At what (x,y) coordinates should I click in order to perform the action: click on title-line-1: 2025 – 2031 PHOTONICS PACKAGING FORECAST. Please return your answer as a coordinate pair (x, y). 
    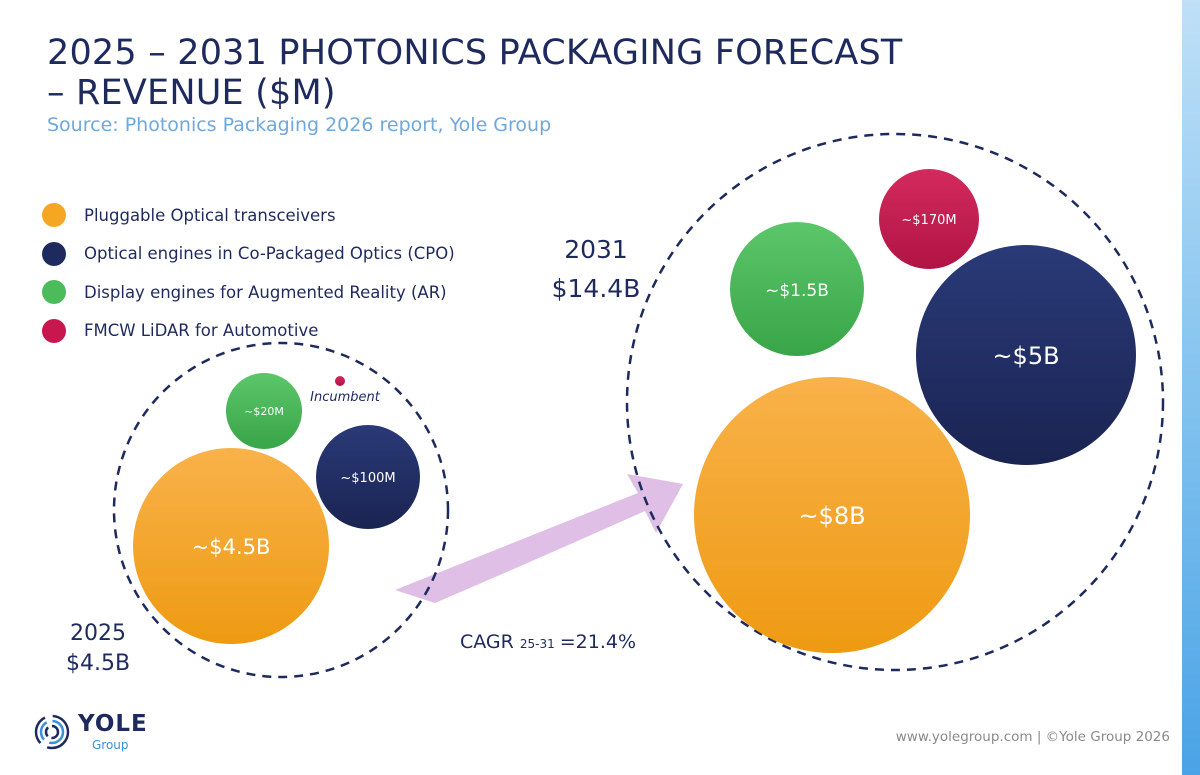
    Looking at the image, I should click on (475, 53).